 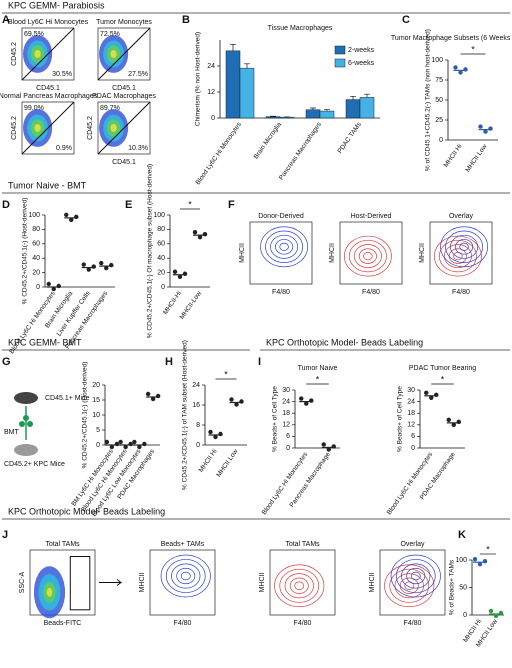 I want to click on chart-title: PDAC Tumor Bearing, so click(x=442, y=368).